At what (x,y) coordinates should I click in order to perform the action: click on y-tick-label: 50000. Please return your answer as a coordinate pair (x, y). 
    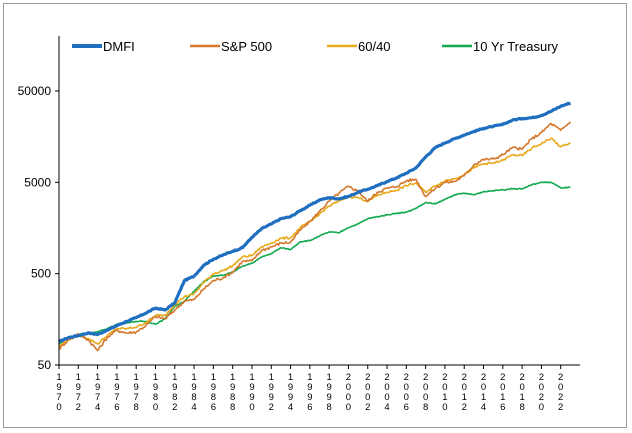
    Looking at the image, I should click on (35, 91).